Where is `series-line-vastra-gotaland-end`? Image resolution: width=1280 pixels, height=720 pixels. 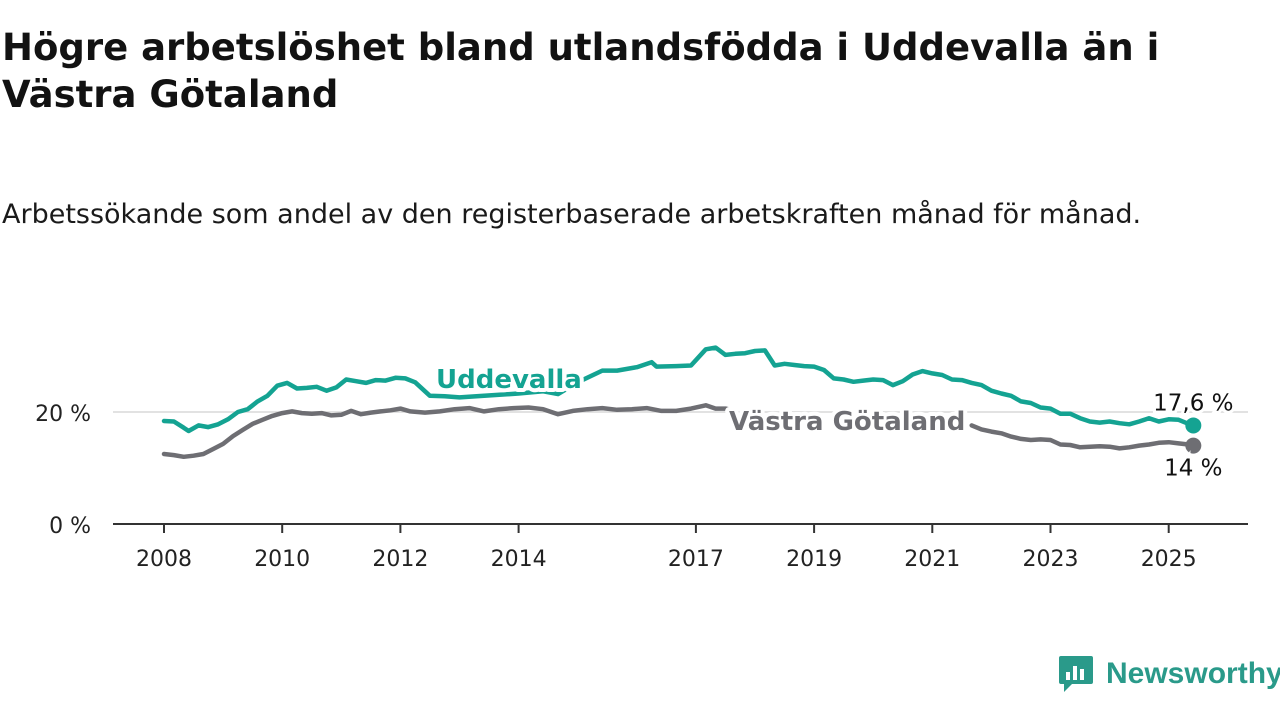 series-line-vastra-gotaland-end is located at coordinates (1082, 437).